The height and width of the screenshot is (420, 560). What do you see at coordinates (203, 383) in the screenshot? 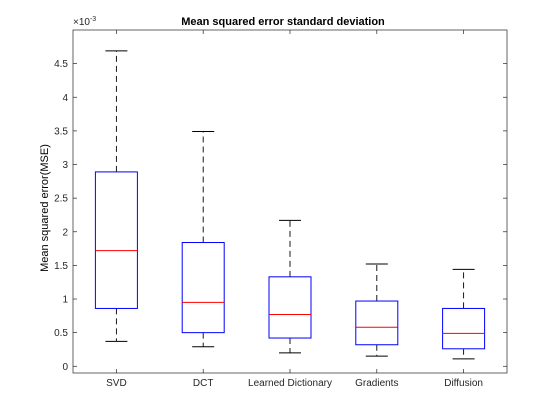
I see `x-tick-label: DCT` at bounding box center [203, 383].